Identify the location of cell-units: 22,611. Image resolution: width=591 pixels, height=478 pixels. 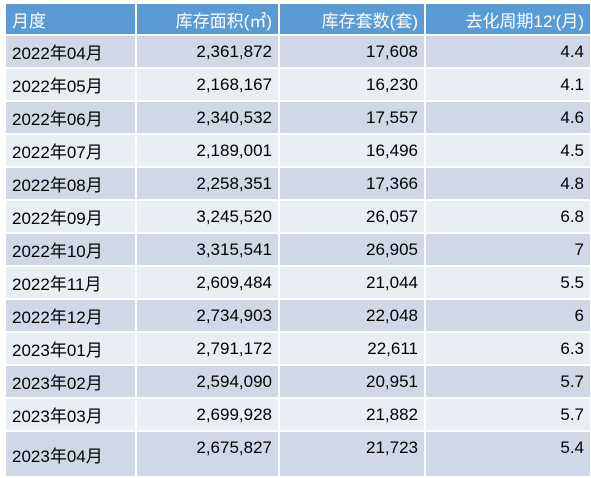
(352, 348).